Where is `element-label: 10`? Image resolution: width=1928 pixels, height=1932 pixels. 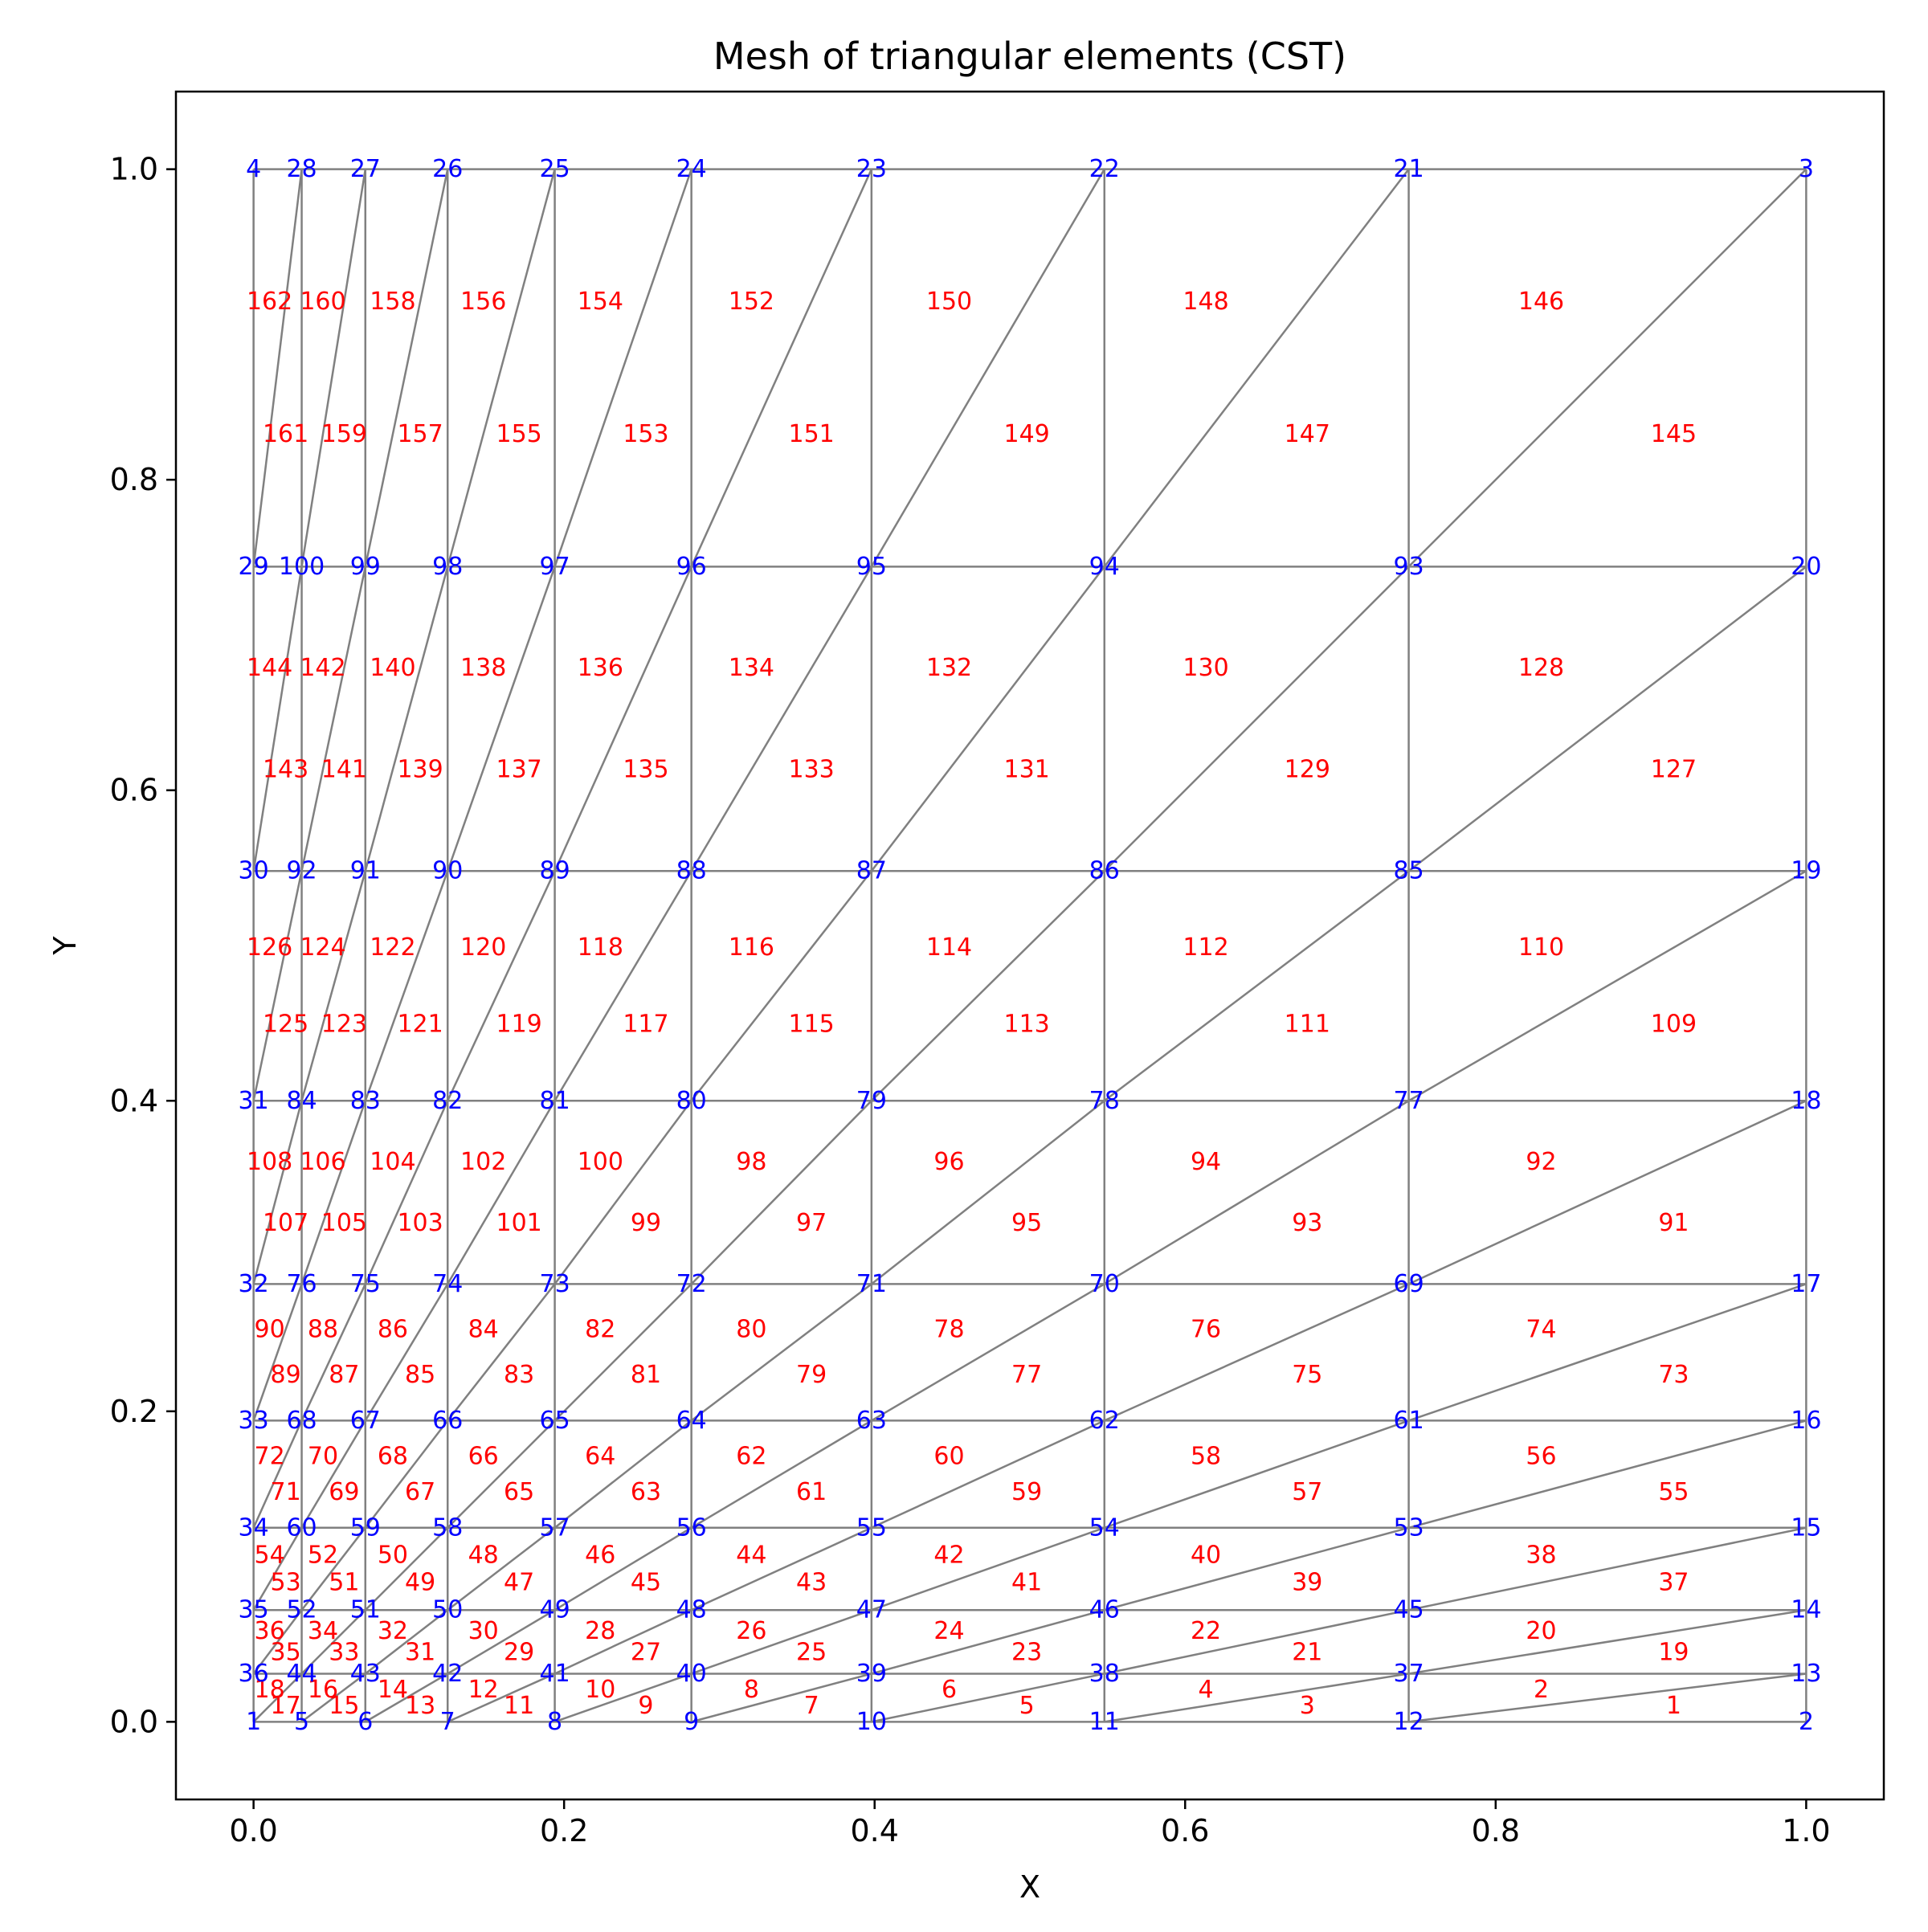 element-label: 10 is located at coordinates (600, 1690).